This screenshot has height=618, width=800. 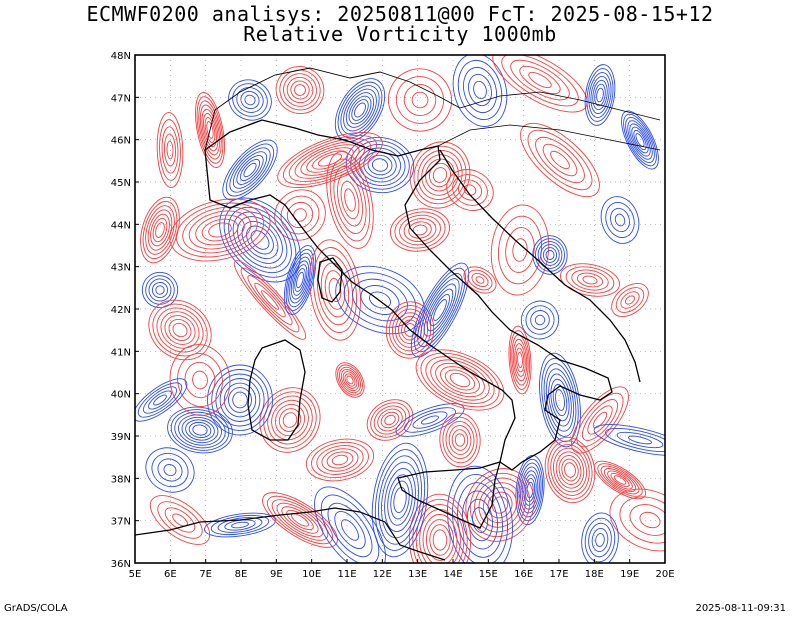 What do you see at coordinates (121, 522) in the screenshot?
I see `lat-tick-label: 37N` at bounding box center [121, 522].